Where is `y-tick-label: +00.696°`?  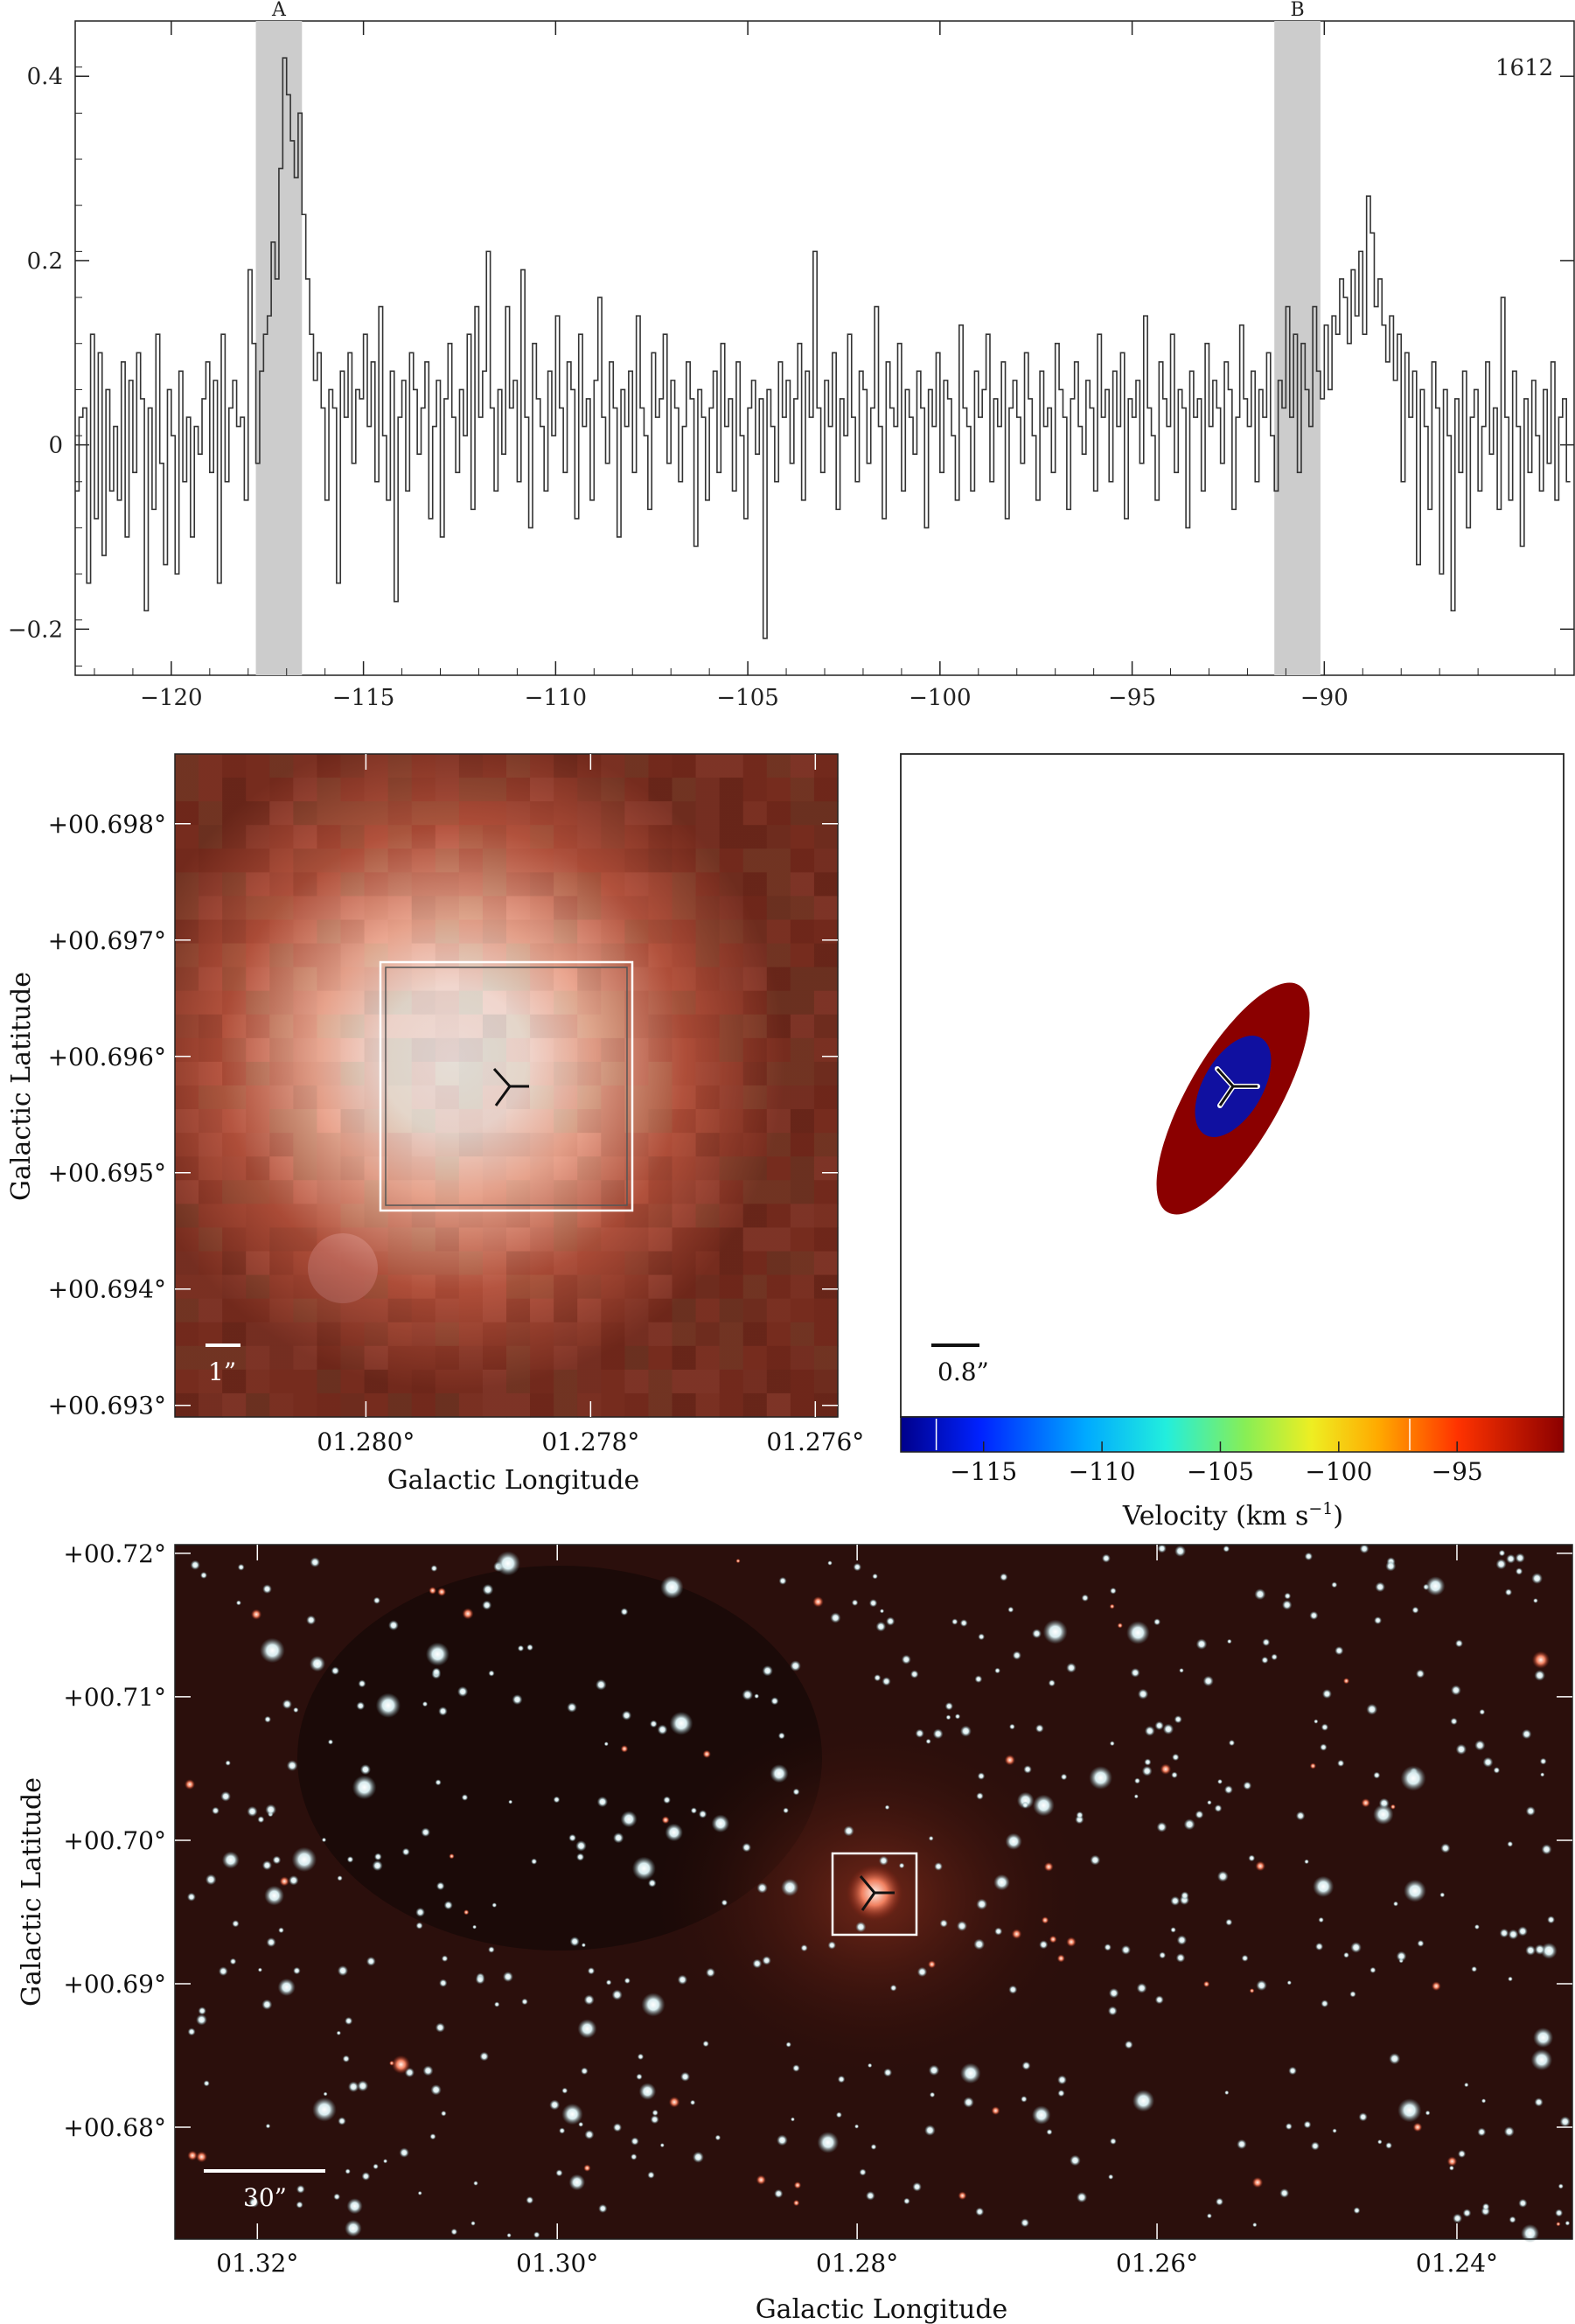
y-tick-label: +00.696° is located at coordinates (107, 1057).